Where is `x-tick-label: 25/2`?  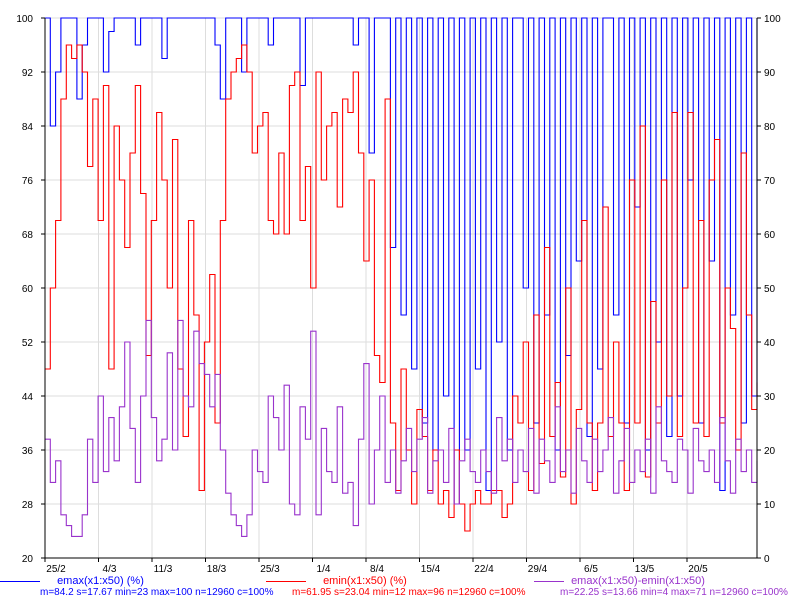 x-tick-label: 25/2 is located at coordinates (56, 569).